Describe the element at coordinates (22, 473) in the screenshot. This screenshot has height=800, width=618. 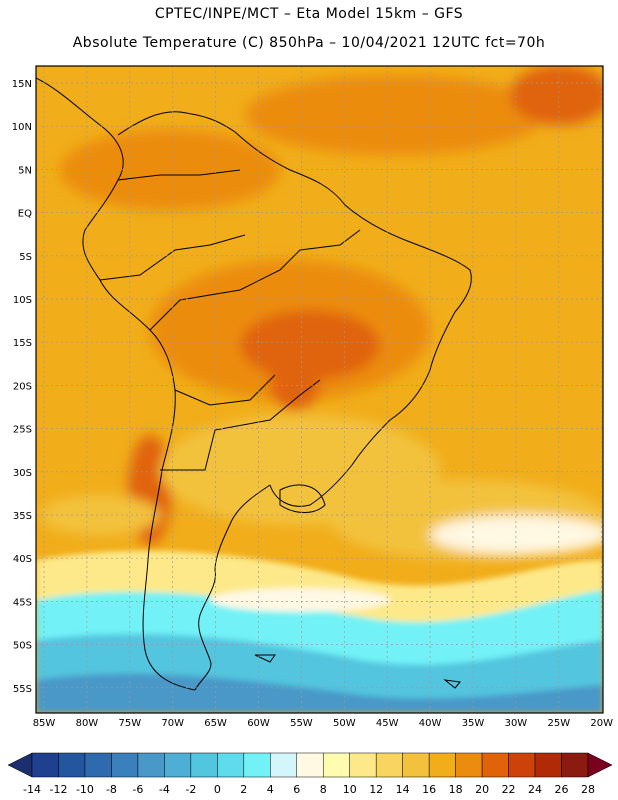
I see `lat-label: 30S` at that location.